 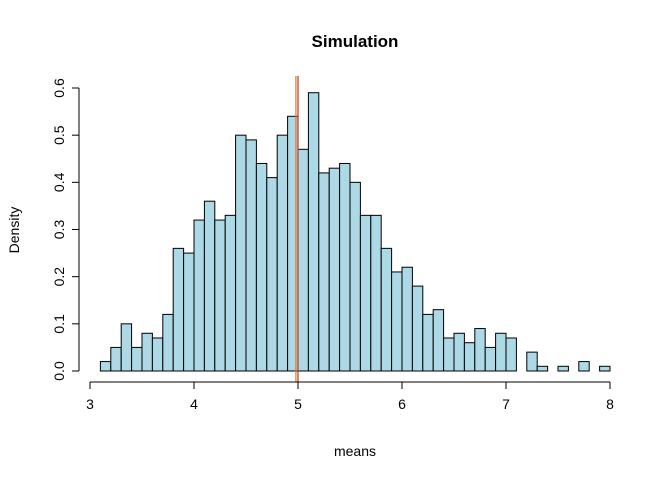 I want to click on x-axis: 3 4 5 6 7 8, so click(x=350, y=396).